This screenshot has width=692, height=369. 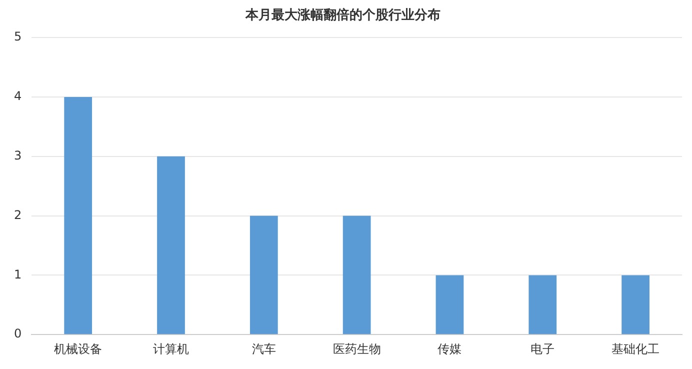 I want to click on x-tick-label: 电子, so click(x=542, y=349).